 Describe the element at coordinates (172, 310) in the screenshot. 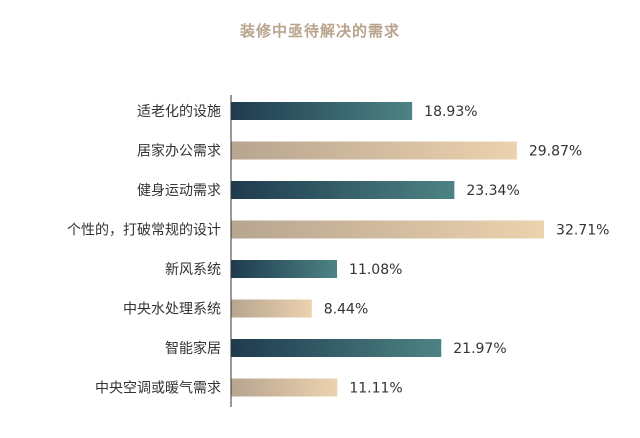

I see `category-label: 中央水处理系统` at that location.